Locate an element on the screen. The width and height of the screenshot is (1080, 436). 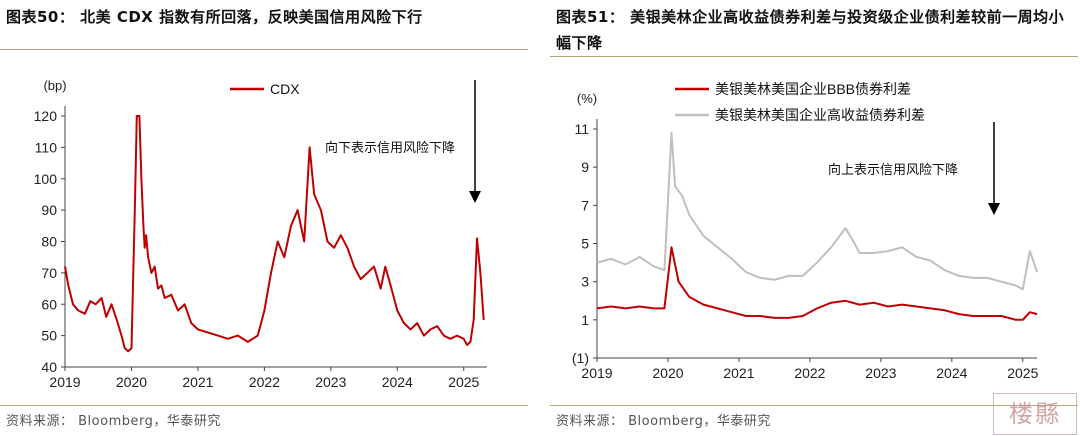
annotation-text: 向下表示信用风险下降 is located at coordinates (390, 148).